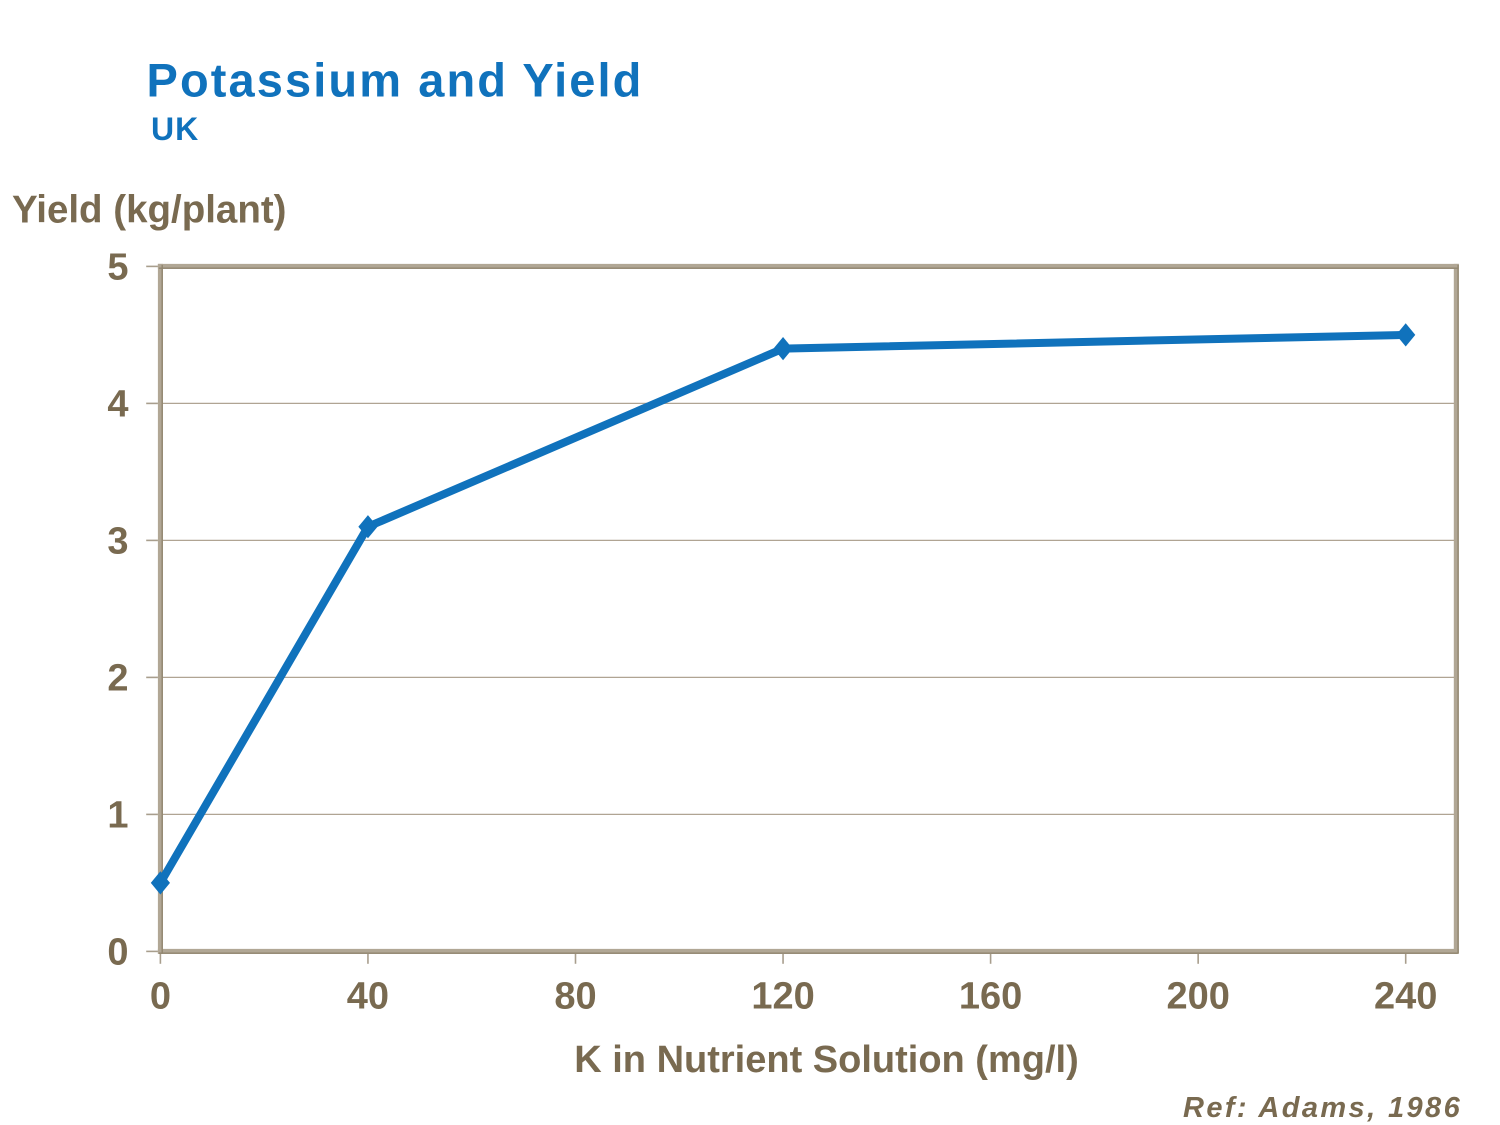  Describe the element at coordinates (782, 997) in the screenshot. I see `svg-text: 120` at that location.